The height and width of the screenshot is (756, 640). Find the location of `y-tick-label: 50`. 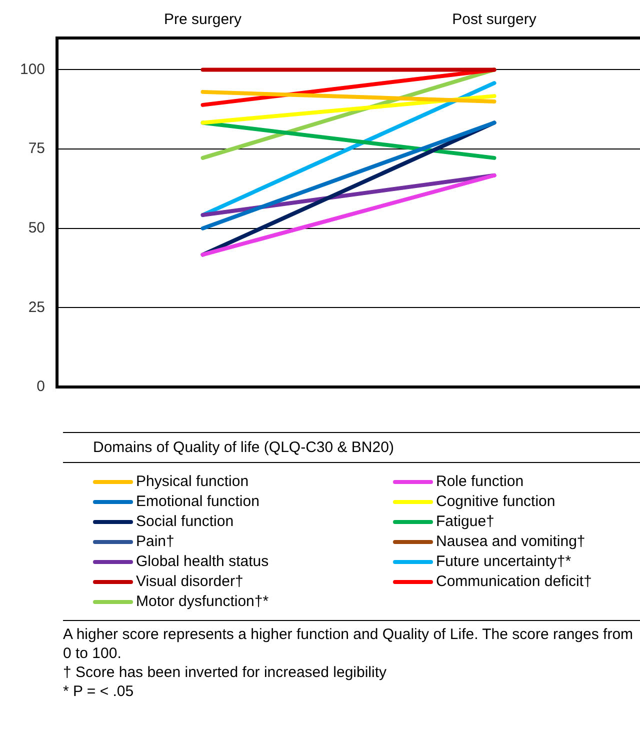

y-tick-label: 50 is located at coordinates (37, 228).